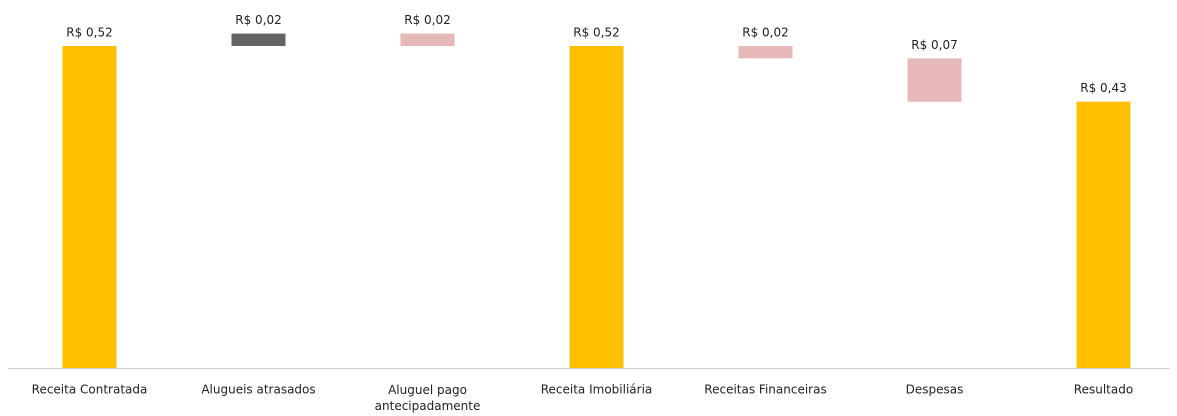 The height and width of the screenshot is (416, 1177). I want to click on x-tick-label: Aluguel pago antecipadamente, so click(428, 398).